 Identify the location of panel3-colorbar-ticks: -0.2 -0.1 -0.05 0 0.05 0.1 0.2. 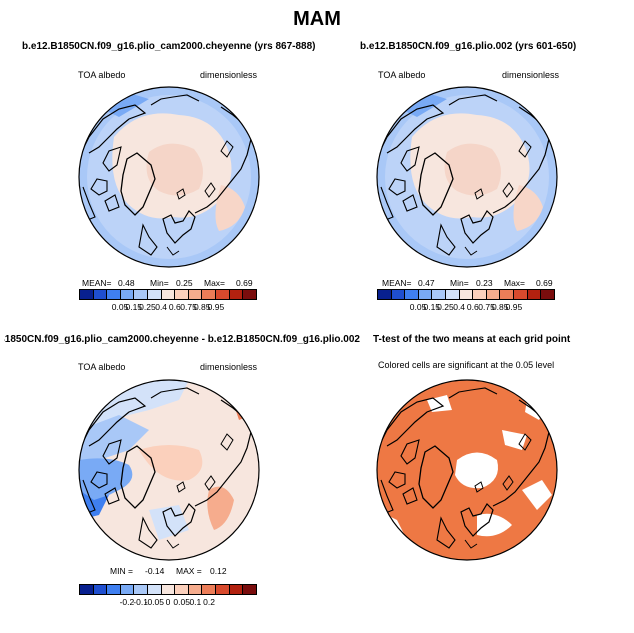
(168, 603).